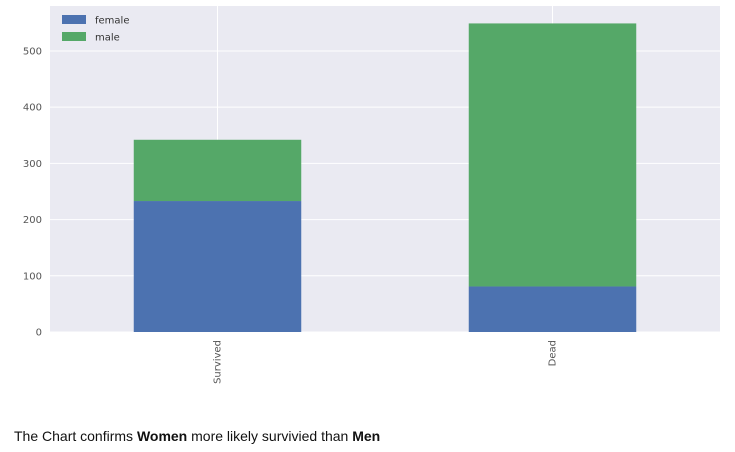 Image resolution: width=735 pixels, height=452 pixels. I want to click on x-tick-label-dead: Dead, so click(553, 353).